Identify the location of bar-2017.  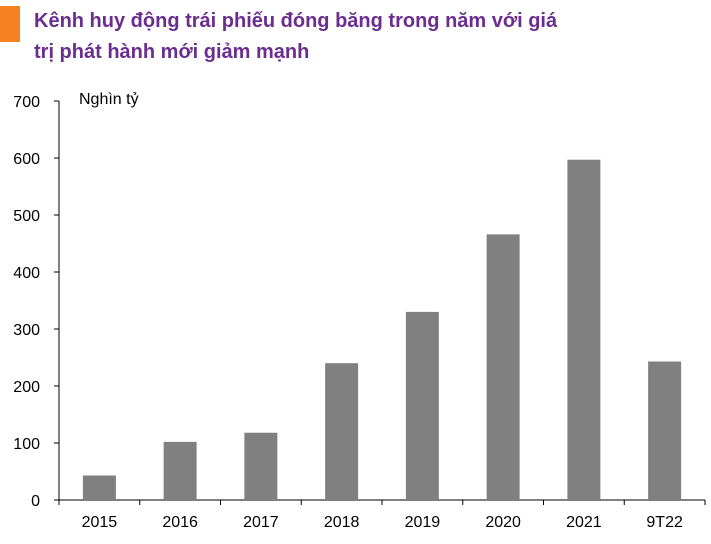
(261, 466).